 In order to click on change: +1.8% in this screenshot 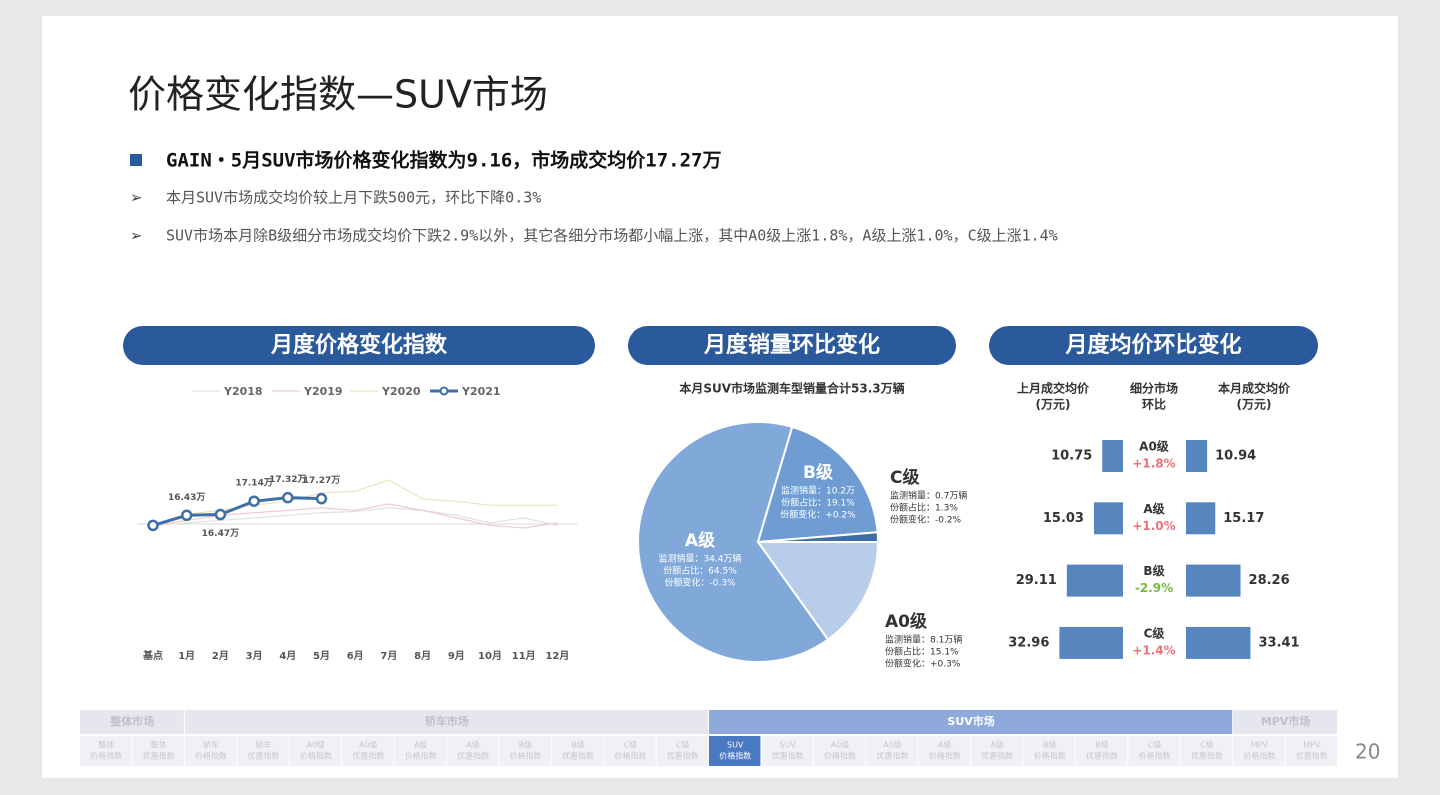, I will do `click(1153, 464)`.